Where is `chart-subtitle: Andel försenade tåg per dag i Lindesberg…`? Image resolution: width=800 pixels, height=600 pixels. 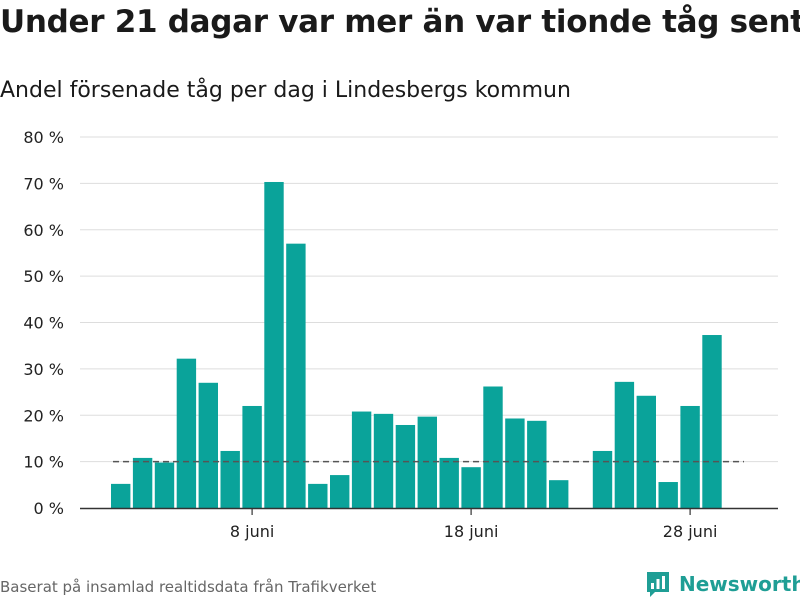
chart-subtitle: Andel försenade tåg per dag i Lindesberg… is located at coordinates (285, 90).